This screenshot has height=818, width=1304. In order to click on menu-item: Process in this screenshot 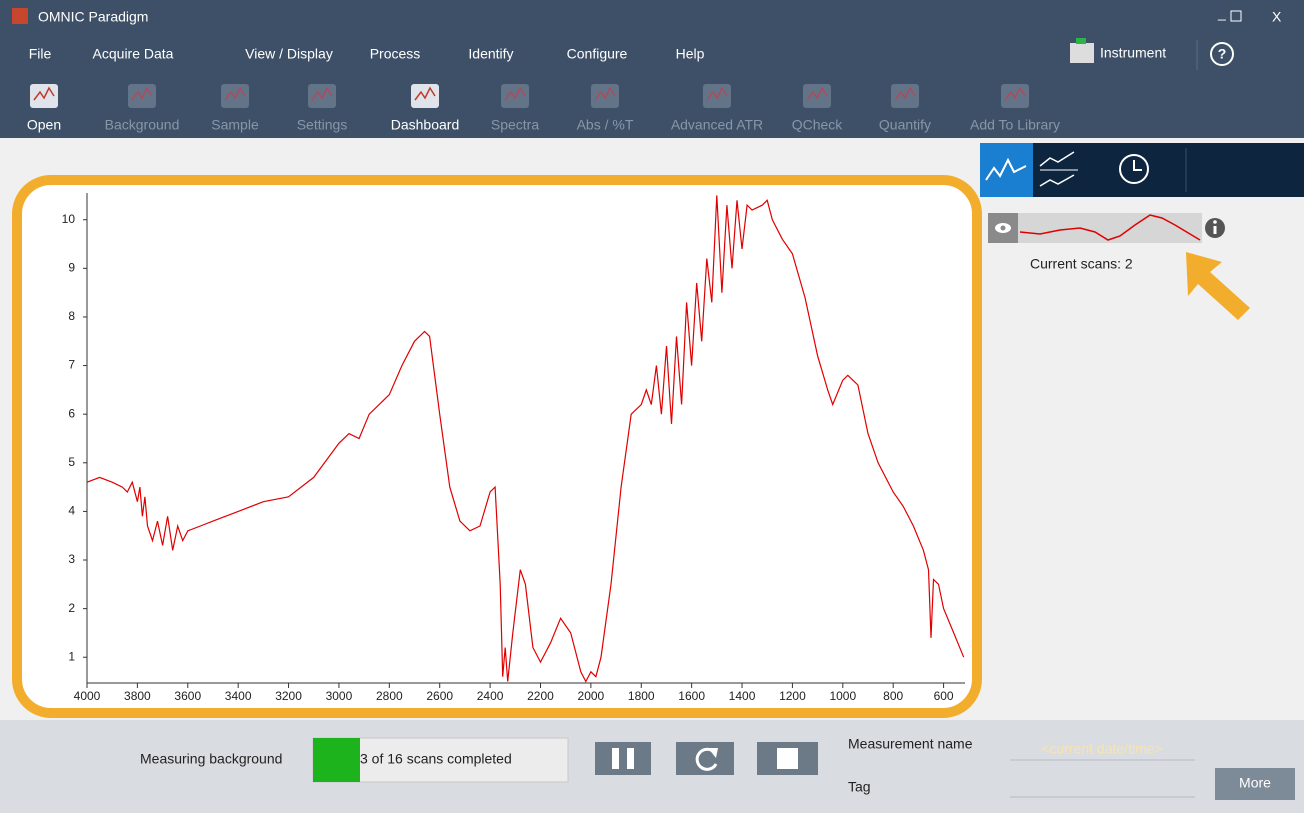, I will do `click(395, 54)`.